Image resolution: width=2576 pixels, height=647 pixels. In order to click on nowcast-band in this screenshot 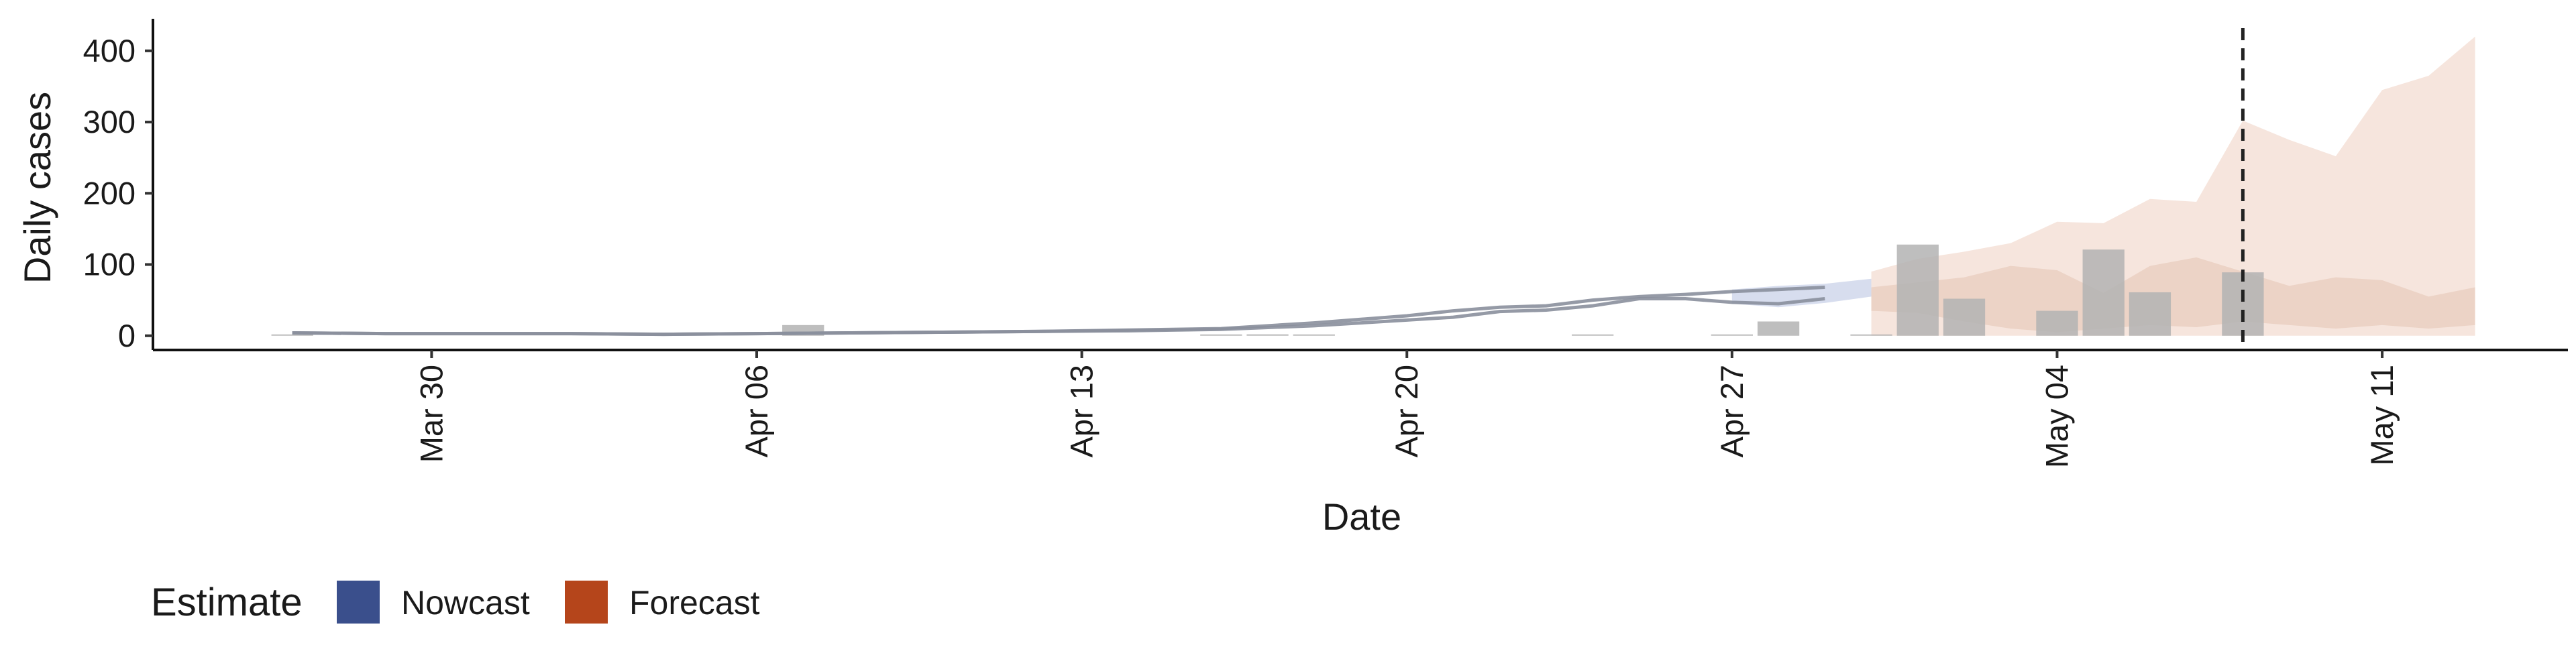, I will do `click(1801, 293)`.